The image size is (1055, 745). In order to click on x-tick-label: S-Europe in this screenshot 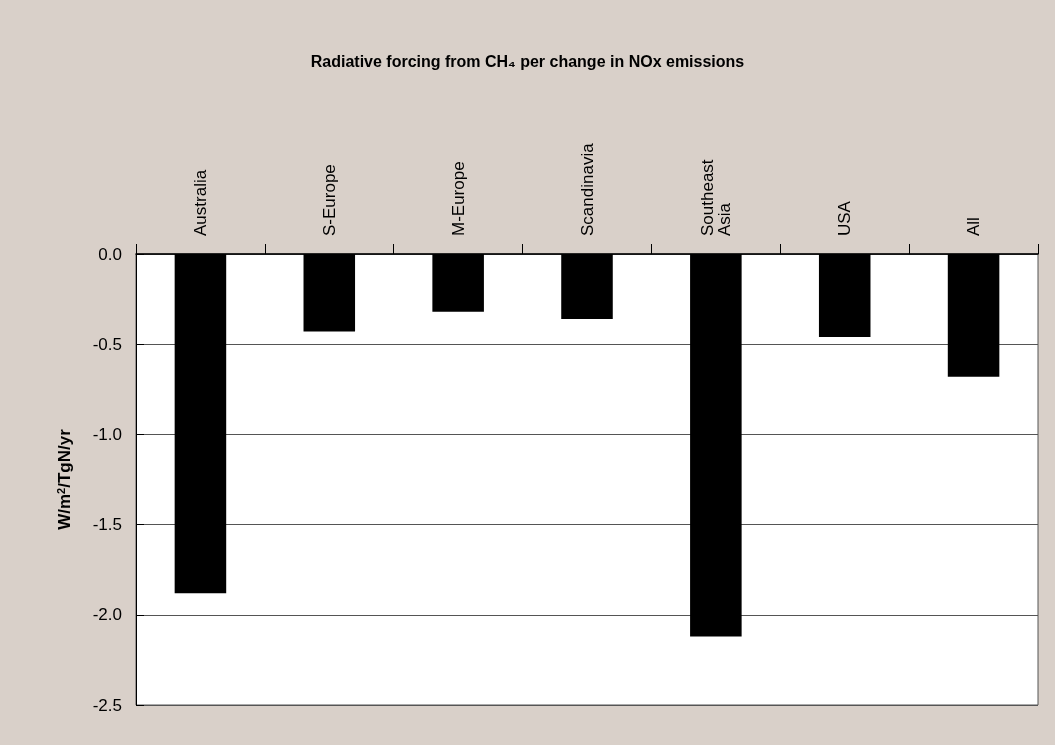, I will do `click(329, 200)`.